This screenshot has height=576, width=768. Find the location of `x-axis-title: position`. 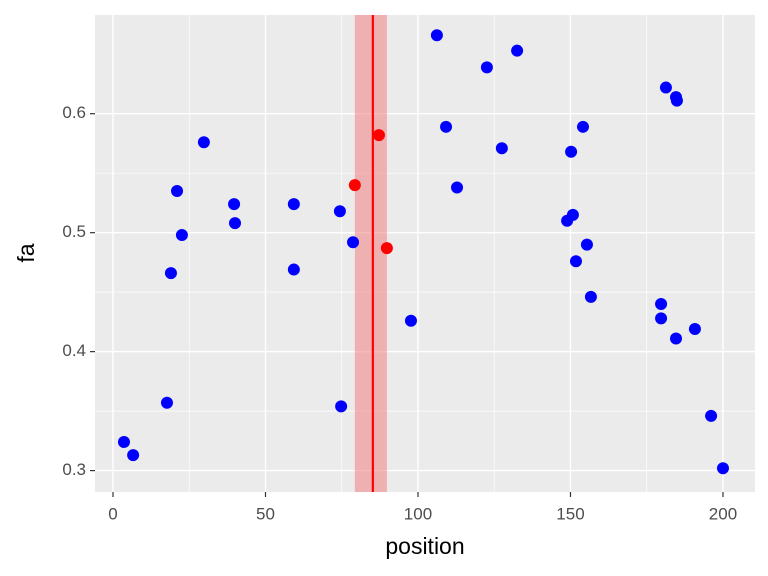

x-axis-title: position is located at coordinates (424, 546).